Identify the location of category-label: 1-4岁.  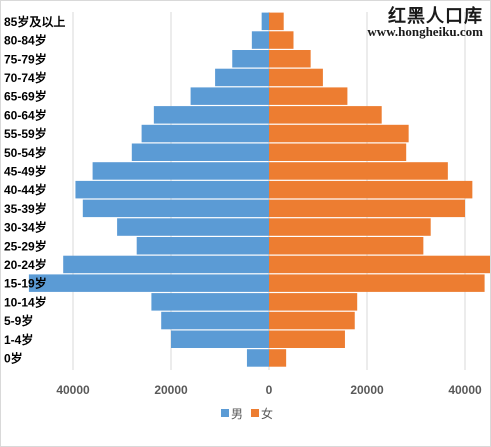
(18, 339).